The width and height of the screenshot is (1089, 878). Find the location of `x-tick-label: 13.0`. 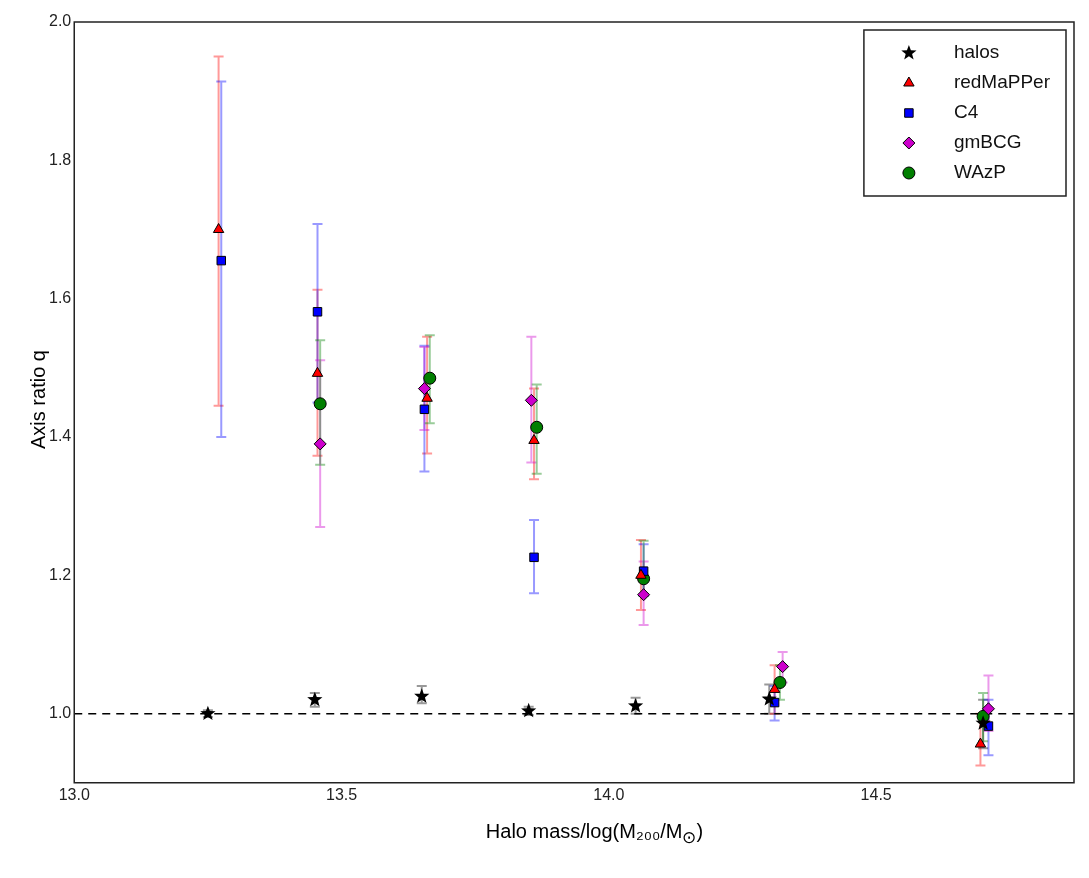

x-tick-label: 13.0 is located at coordinates (74, 794).